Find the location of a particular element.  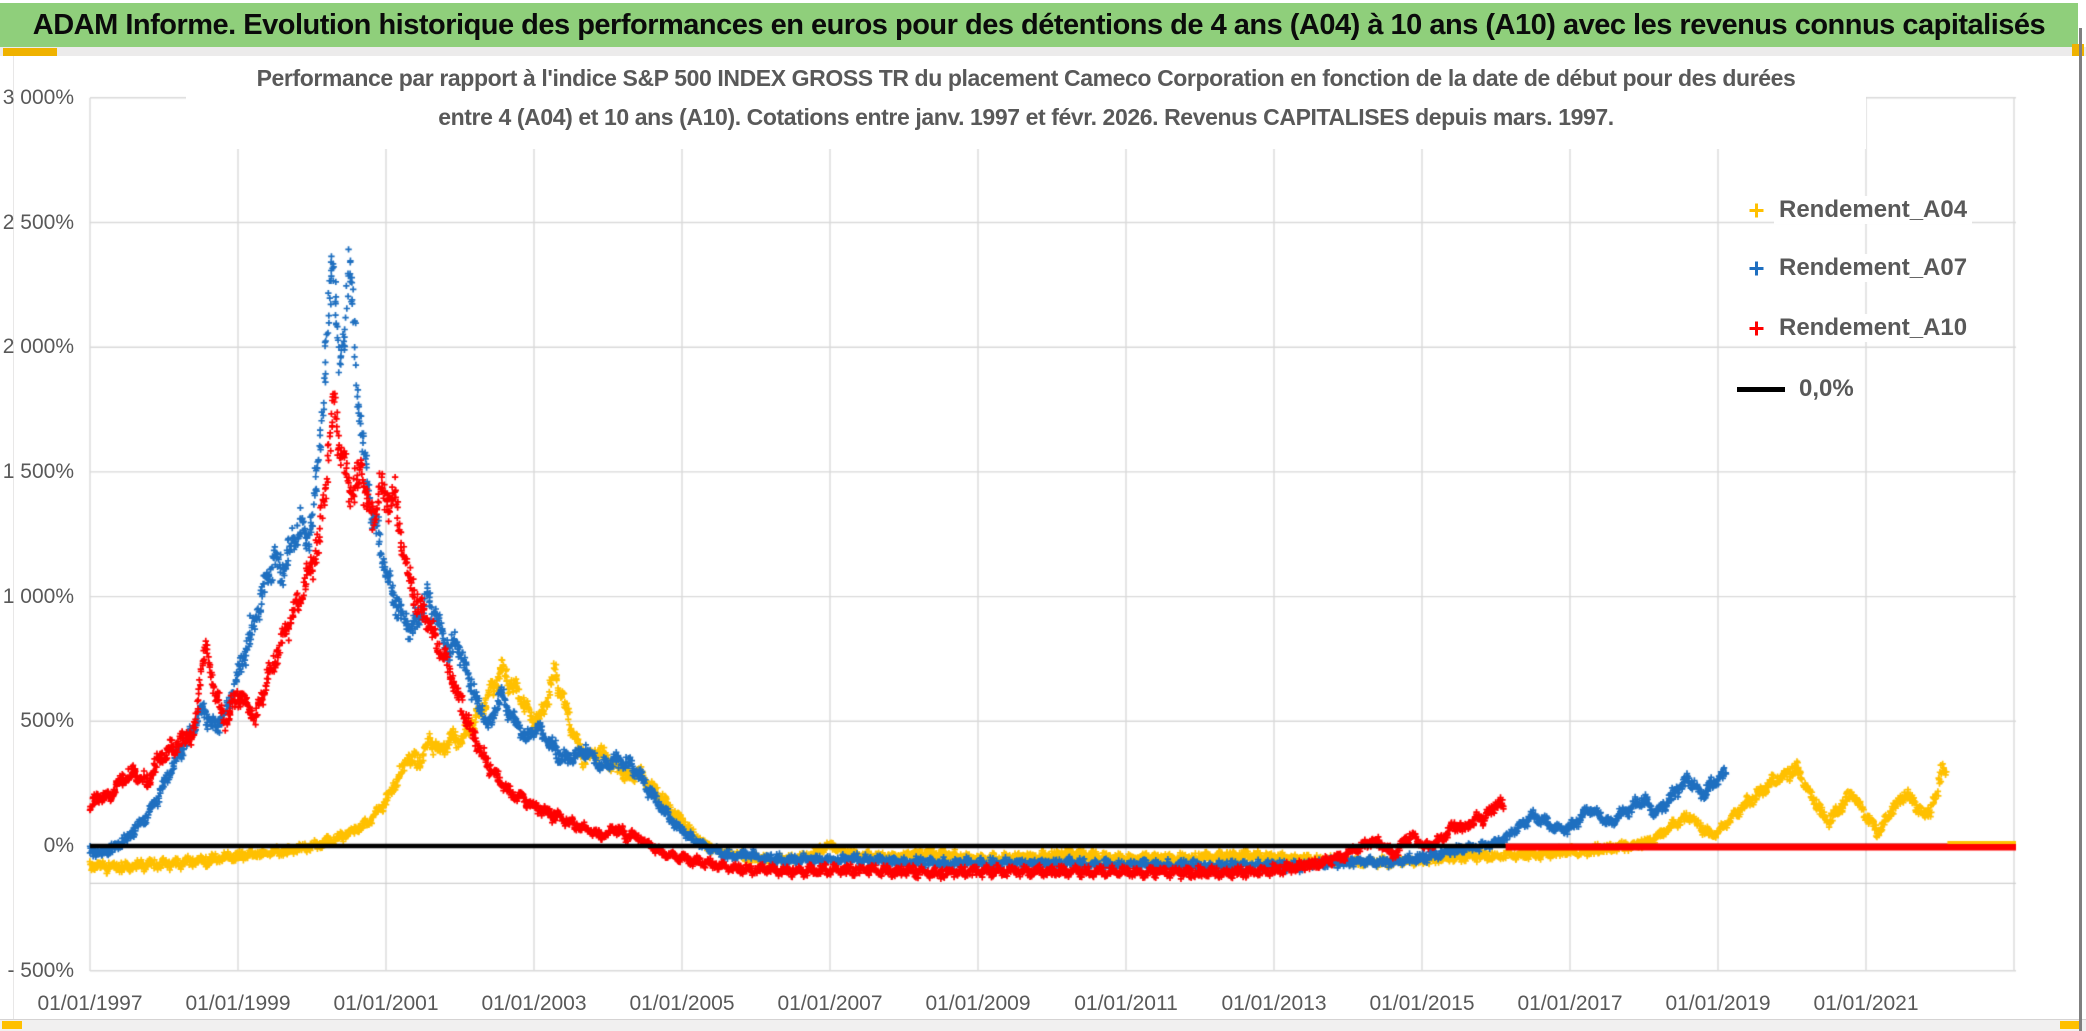

y-axis-label: 1 500% is located at coordinates (38, 471).